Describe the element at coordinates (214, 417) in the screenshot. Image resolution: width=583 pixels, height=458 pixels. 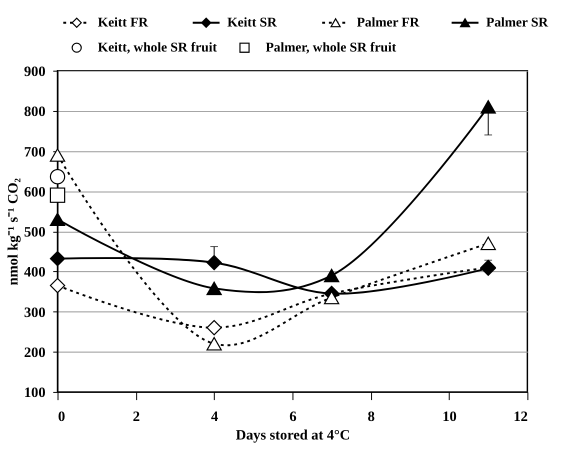
I see `x-tick-label: 4` at that location.